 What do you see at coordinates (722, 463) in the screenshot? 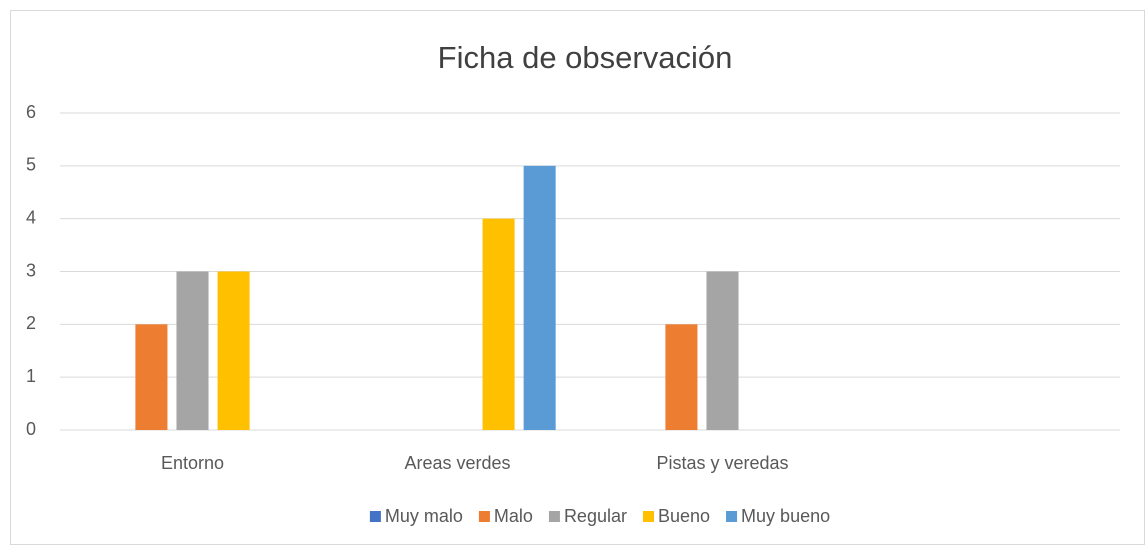
I see `x-tick-label: Pistas y veredas` at bounding box center [722, 463].